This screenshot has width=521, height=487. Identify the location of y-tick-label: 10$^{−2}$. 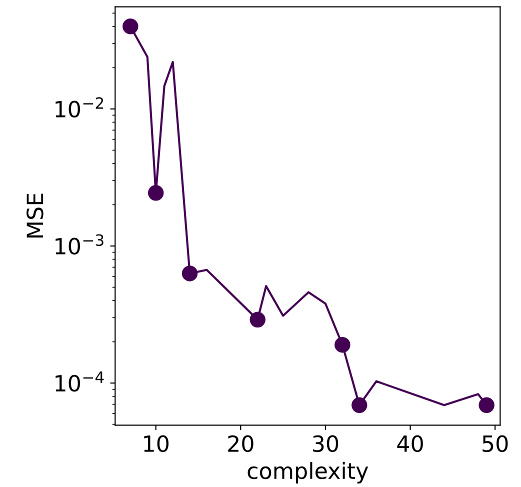
(80, 107).